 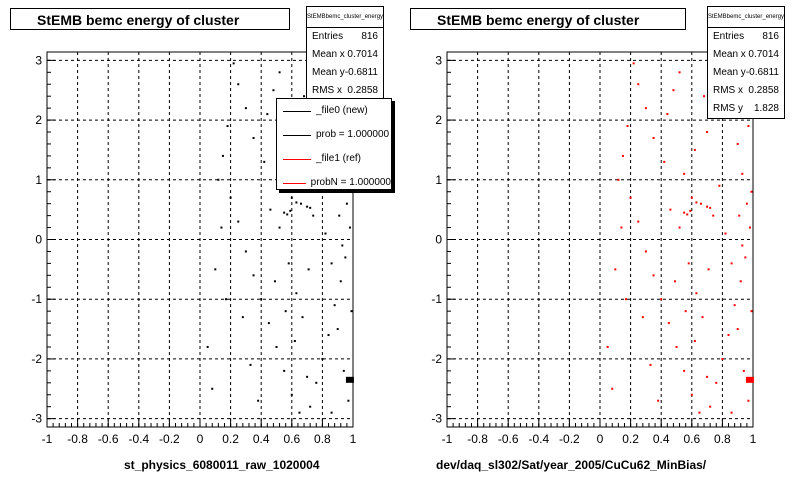 What do you see at coordinates (746, 17) in the screenshot?
I see `right-stats-name: StEMBbemc_cluster_energy` at bounding box center [746, 17].